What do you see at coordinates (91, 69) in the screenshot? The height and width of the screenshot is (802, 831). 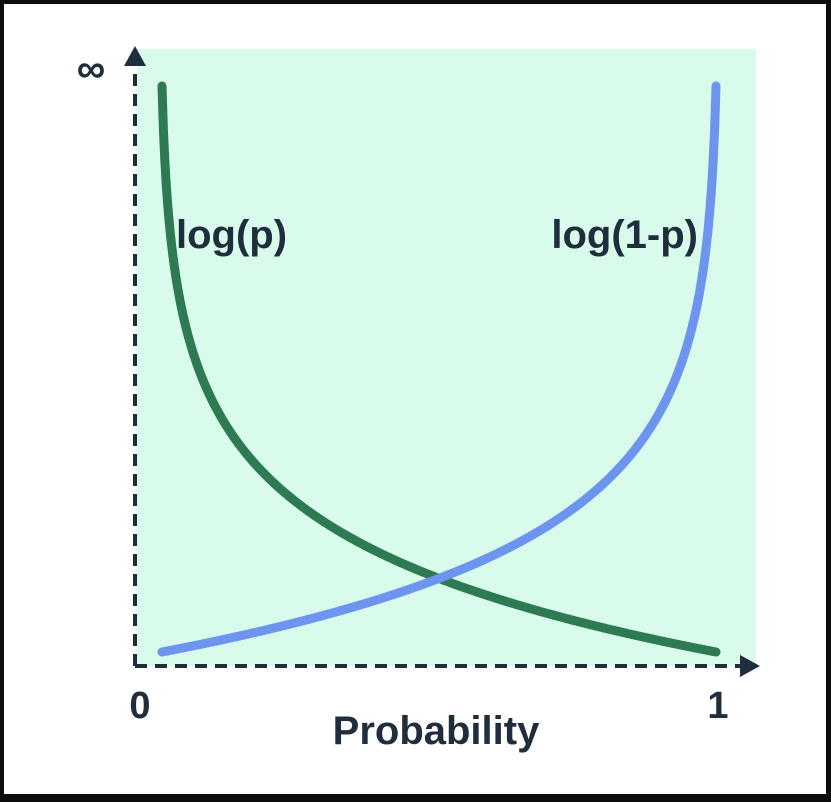 I see `y-axis-infinity-label: ∞` at bounding box center [91, 69].